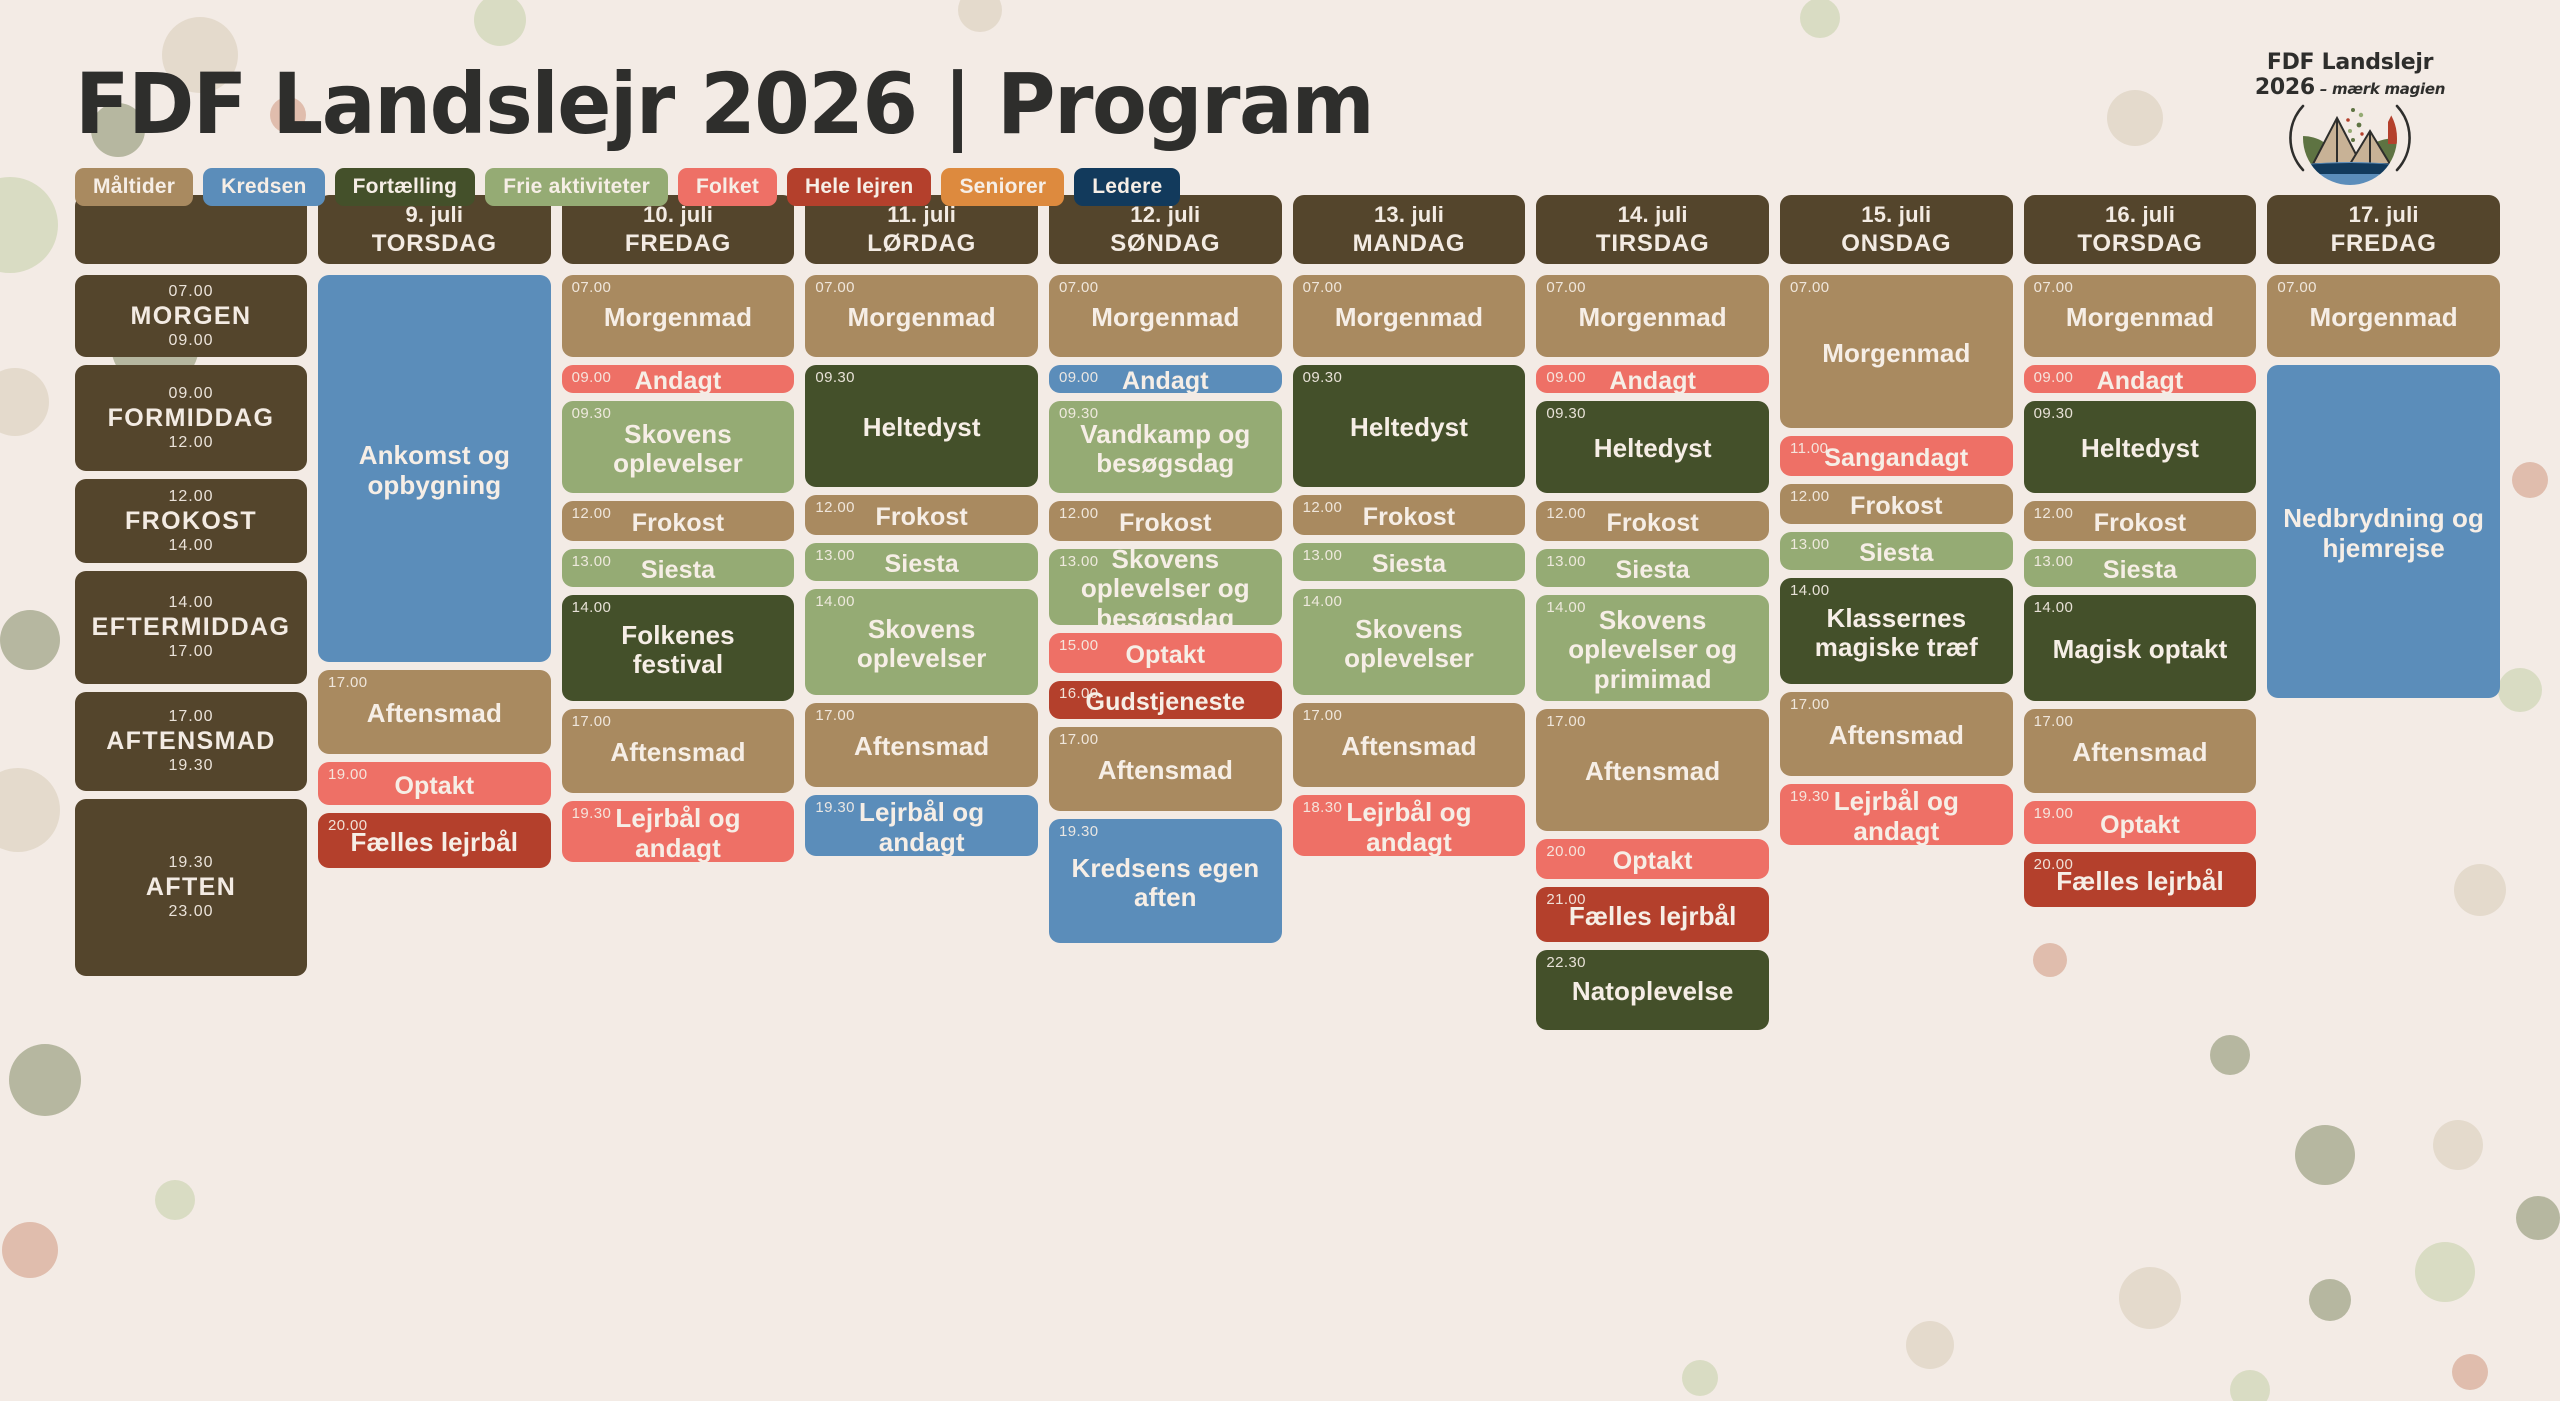 This screenshot has width=2560, height=1401. I want to click on event-card: 20.00 Optakt, so click(1652, 859).